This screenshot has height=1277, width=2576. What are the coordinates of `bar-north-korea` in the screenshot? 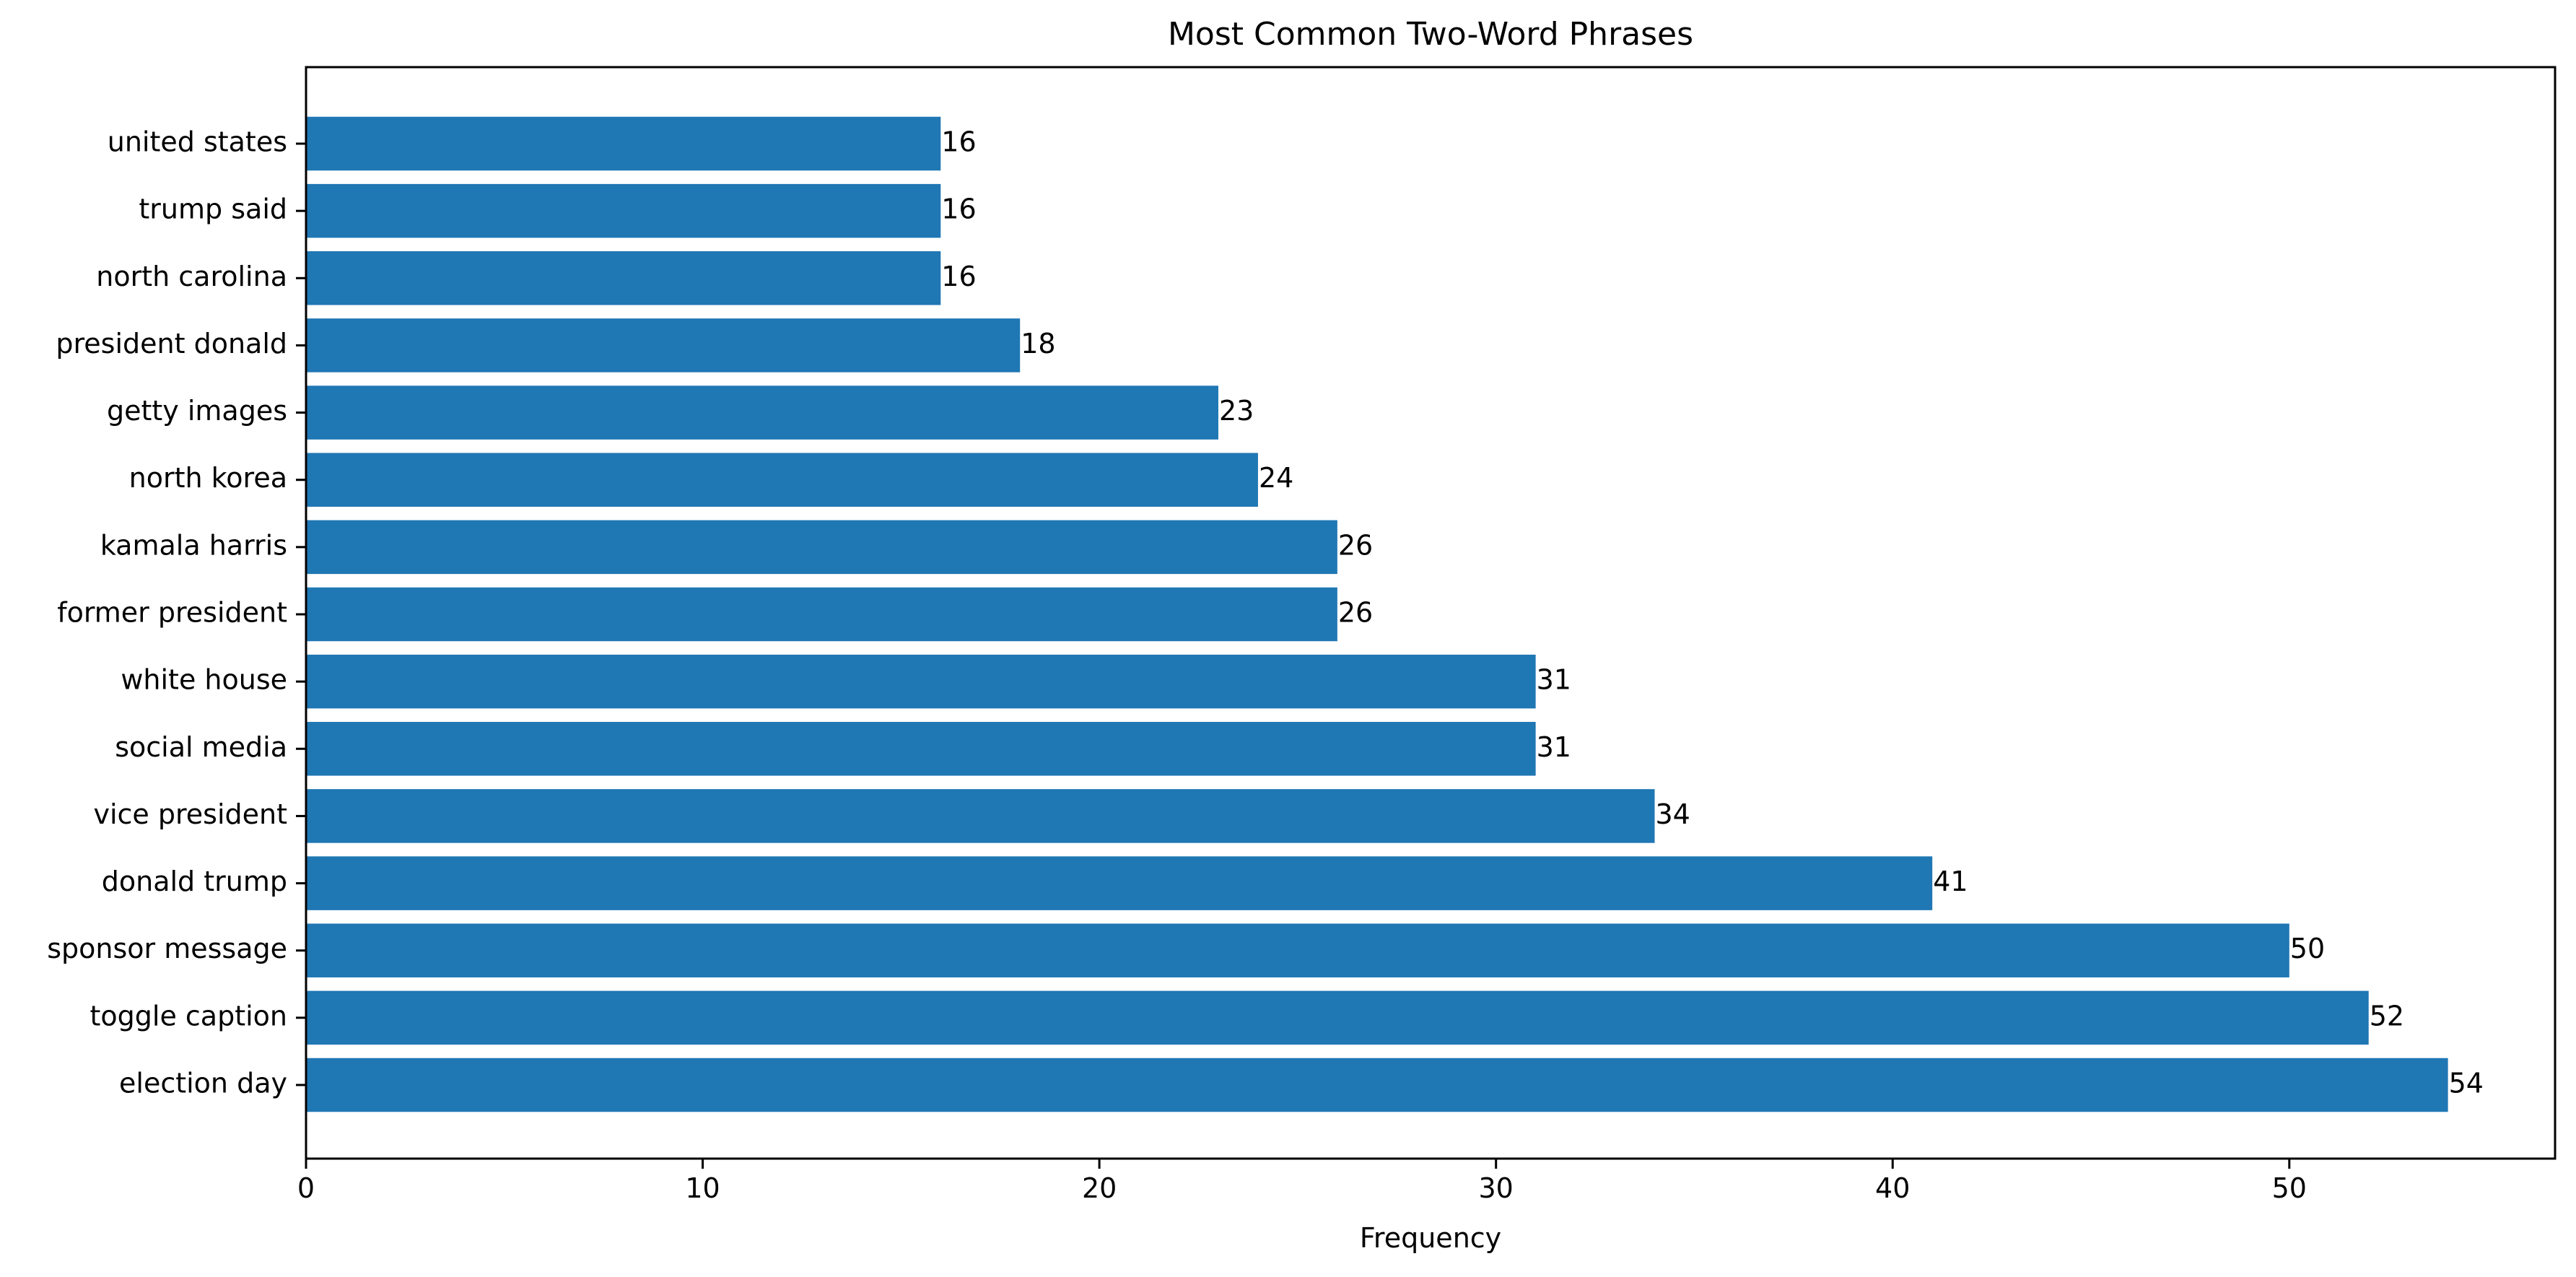 It's located at (782, 480).